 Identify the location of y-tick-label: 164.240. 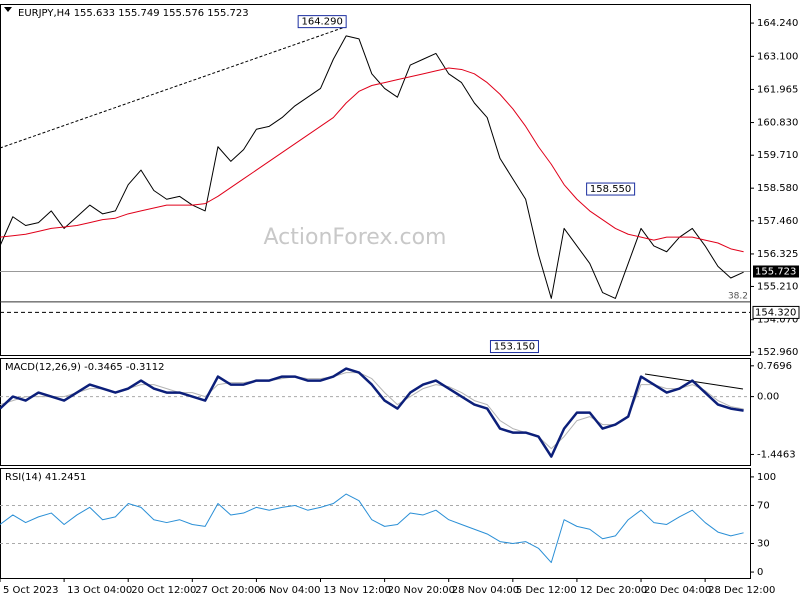
(777, 23).